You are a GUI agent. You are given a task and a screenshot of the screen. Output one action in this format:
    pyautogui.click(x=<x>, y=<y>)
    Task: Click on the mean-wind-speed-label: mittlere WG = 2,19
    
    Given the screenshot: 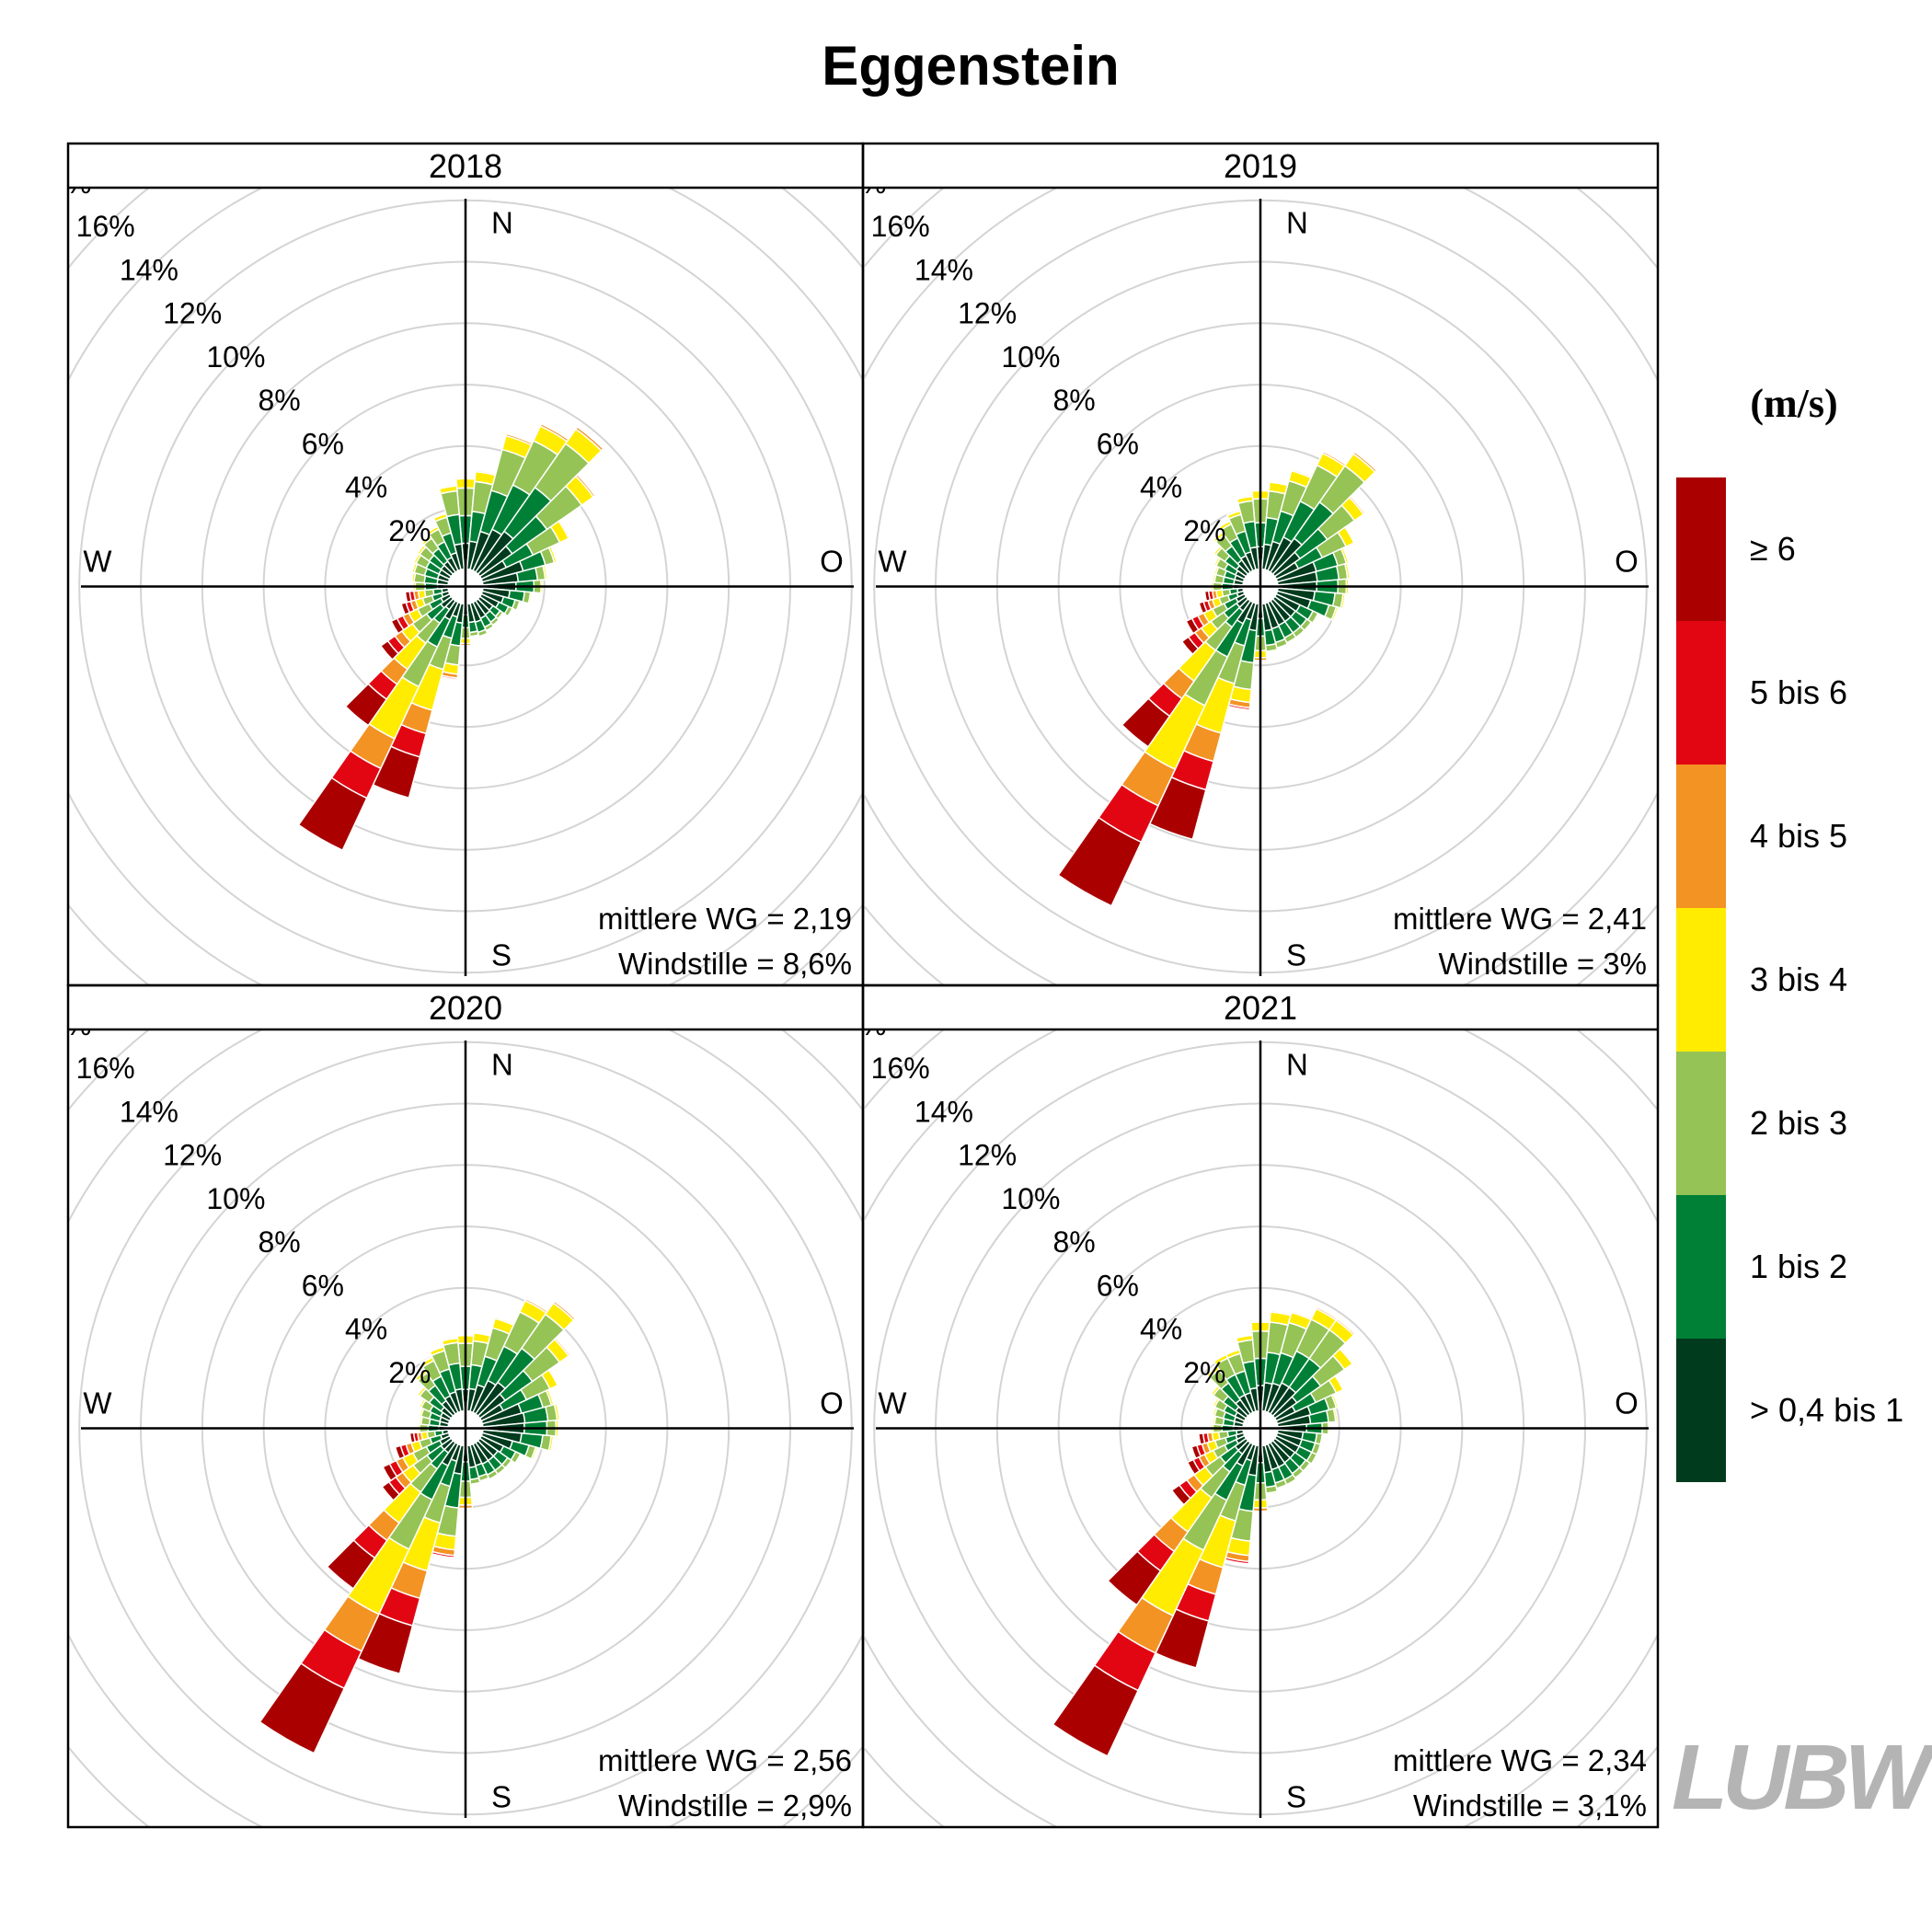 What is the action you would take?
    pyautogui.click(x=725, y=919)
    